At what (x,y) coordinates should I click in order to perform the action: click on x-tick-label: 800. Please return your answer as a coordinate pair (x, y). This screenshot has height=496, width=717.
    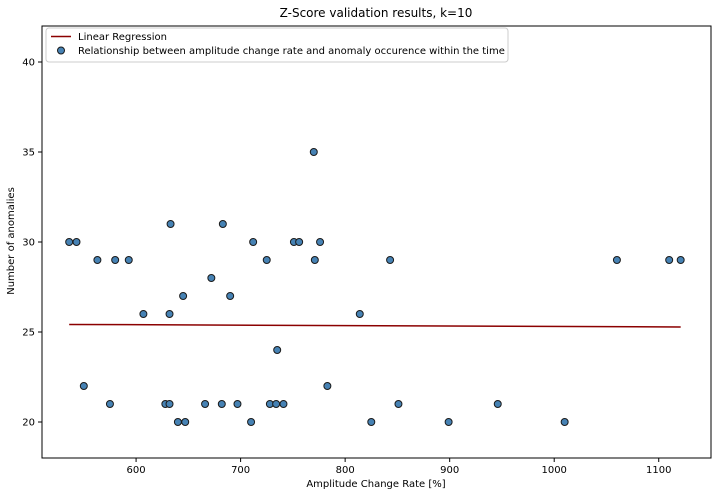
    Looking at the image, I should click on (345, 470).